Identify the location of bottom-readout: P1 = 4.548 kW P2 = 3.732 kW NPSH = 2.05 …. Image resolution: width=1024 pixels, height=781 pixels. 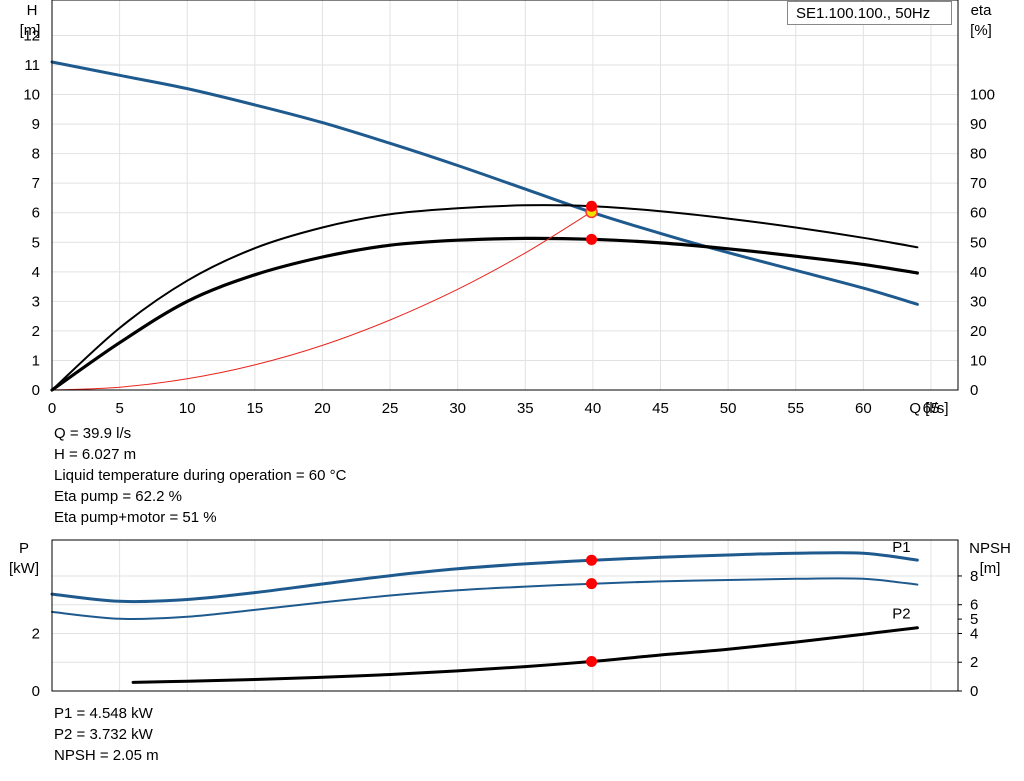
(106, 734).